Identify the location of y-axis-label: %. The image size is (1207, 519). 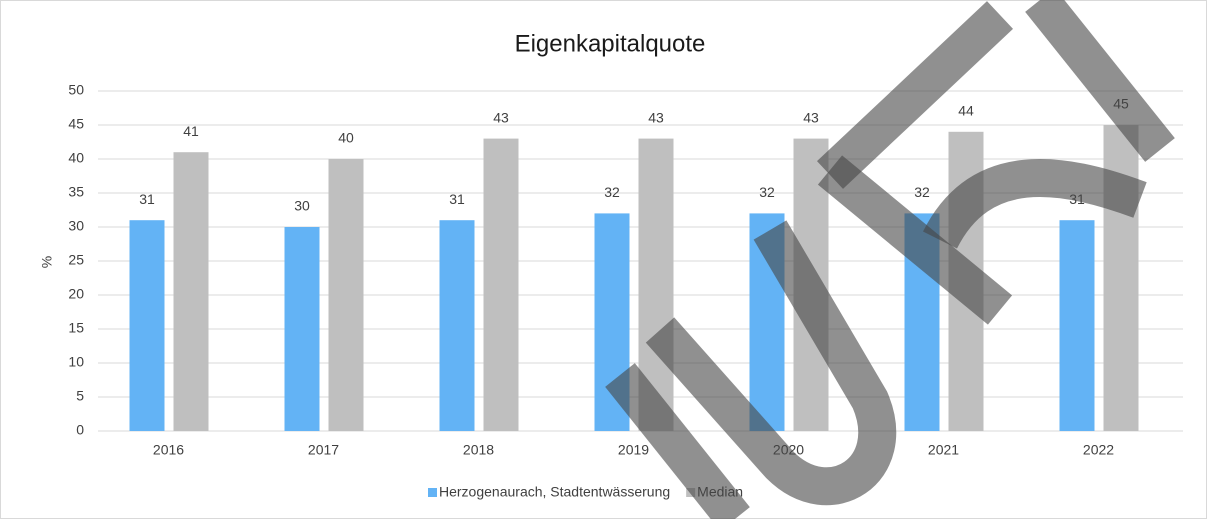
(47, 262).